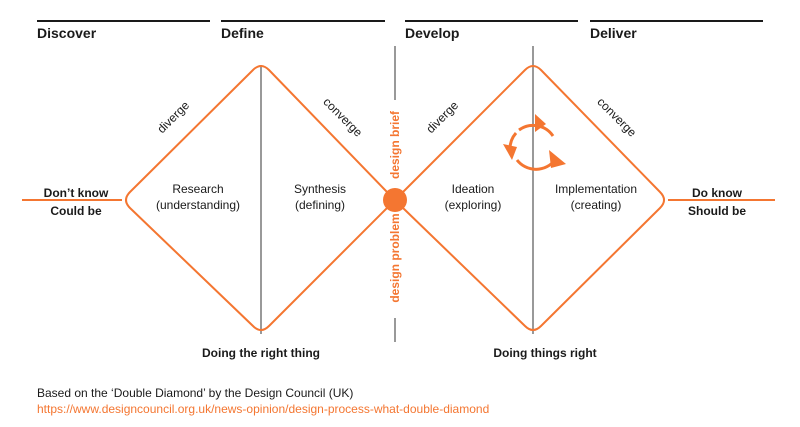 This screenshot has width=800, height=427. I want to click on activity-synthesis-name: Synthesis, so click(320, 189).